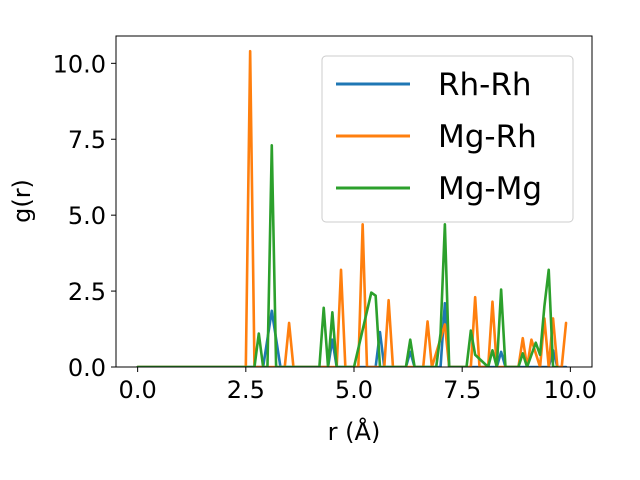 This screenshot has width=640, height=480. Describe the element at coordinates (138, 390) in the screenshot. I see `x-tick-label: 0.0` at that location.